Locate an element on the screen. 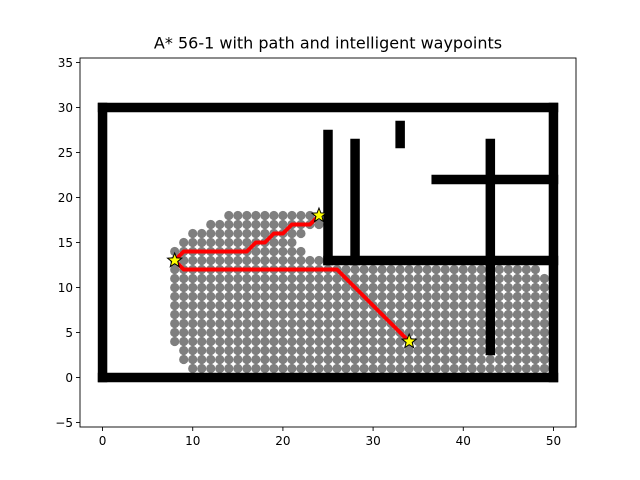 Image resolution: width=640 pixels, height=480 pixels. waypoints-layer is located at coordinates (292, 277).